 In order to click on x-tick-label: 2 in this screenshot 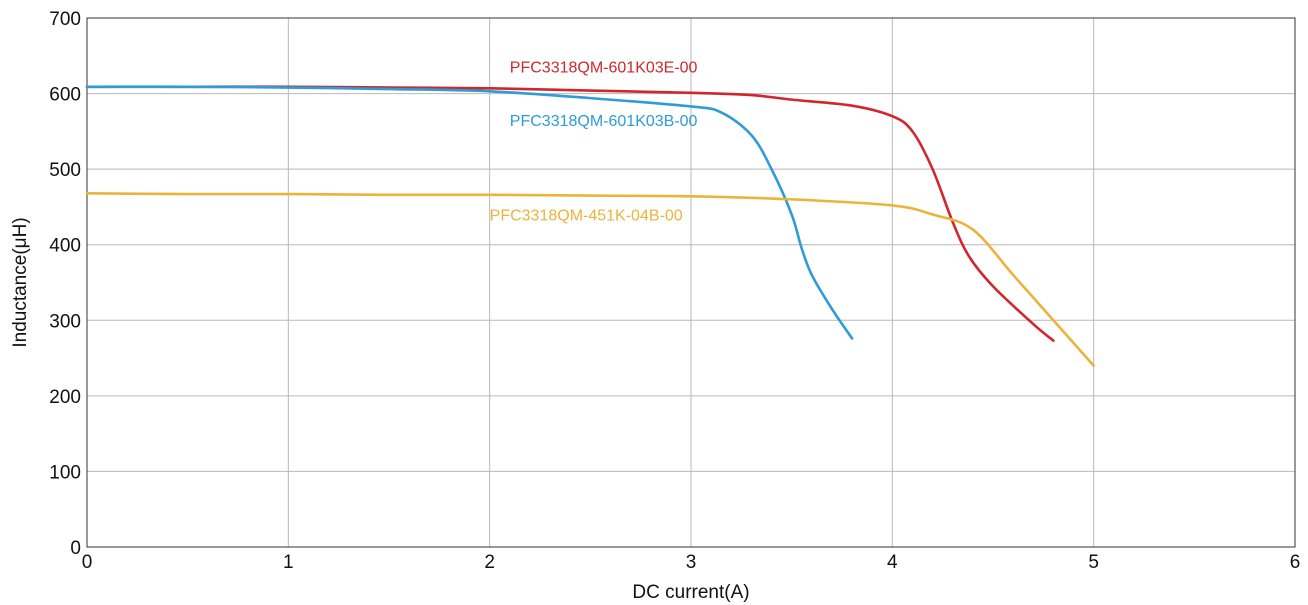, I will do `click(489, 562)`.